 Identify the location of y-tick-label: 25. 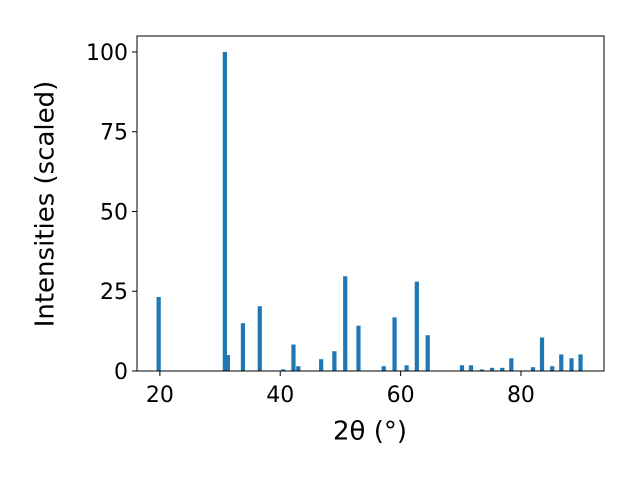
(114, 292).